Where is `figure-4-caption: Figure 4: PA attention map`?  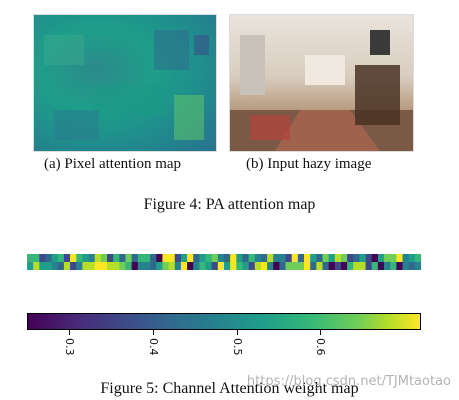 figure-4-caption: Figure 4: PA attention map is located at coordinates (229, 204).